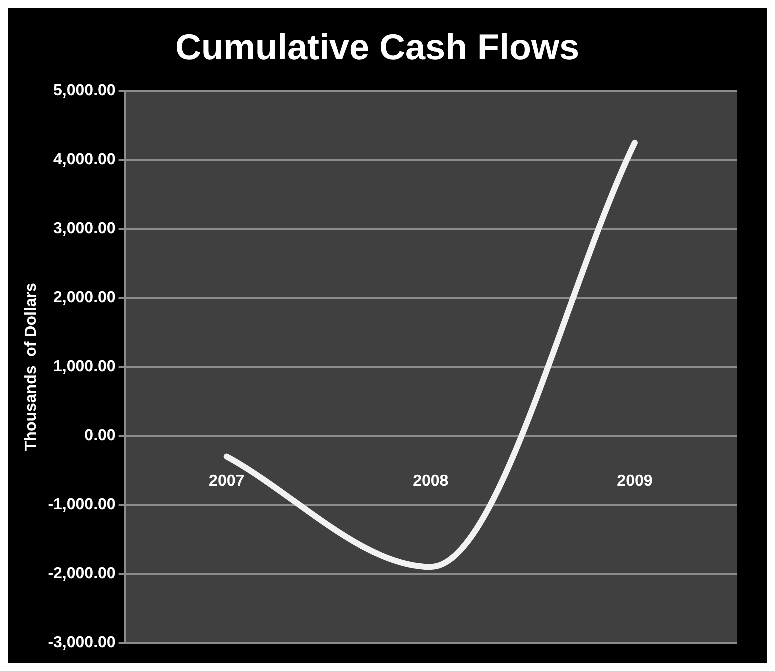  I want to click on y-tick-label: 1,000.00, so click(85, 367).